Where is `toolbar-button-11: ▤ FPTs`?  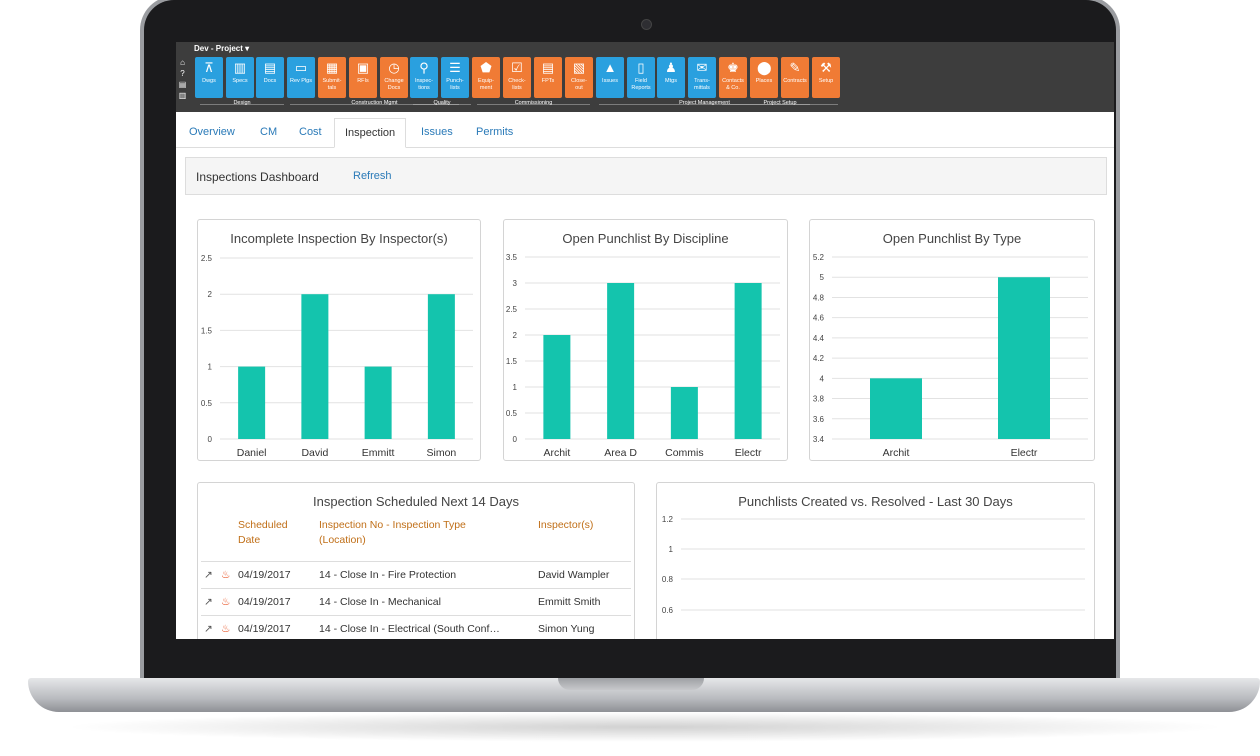 toolbar-button-11: ▤ FPTs is located at coordinates (548, 77).